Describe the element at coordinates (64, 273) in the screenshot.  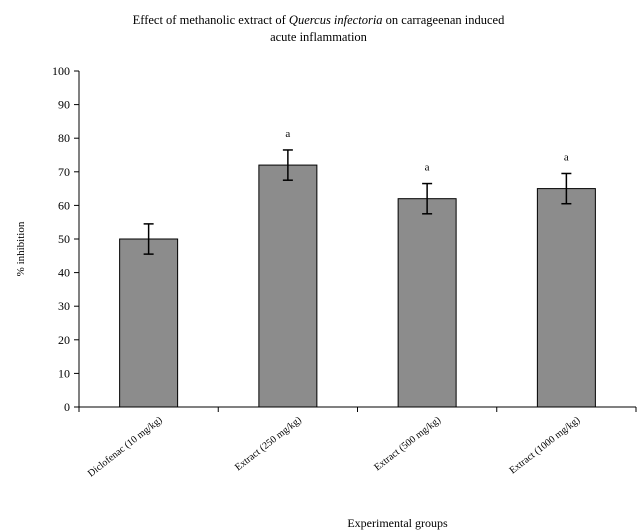
I see `y-tick-label: 40` at that location.